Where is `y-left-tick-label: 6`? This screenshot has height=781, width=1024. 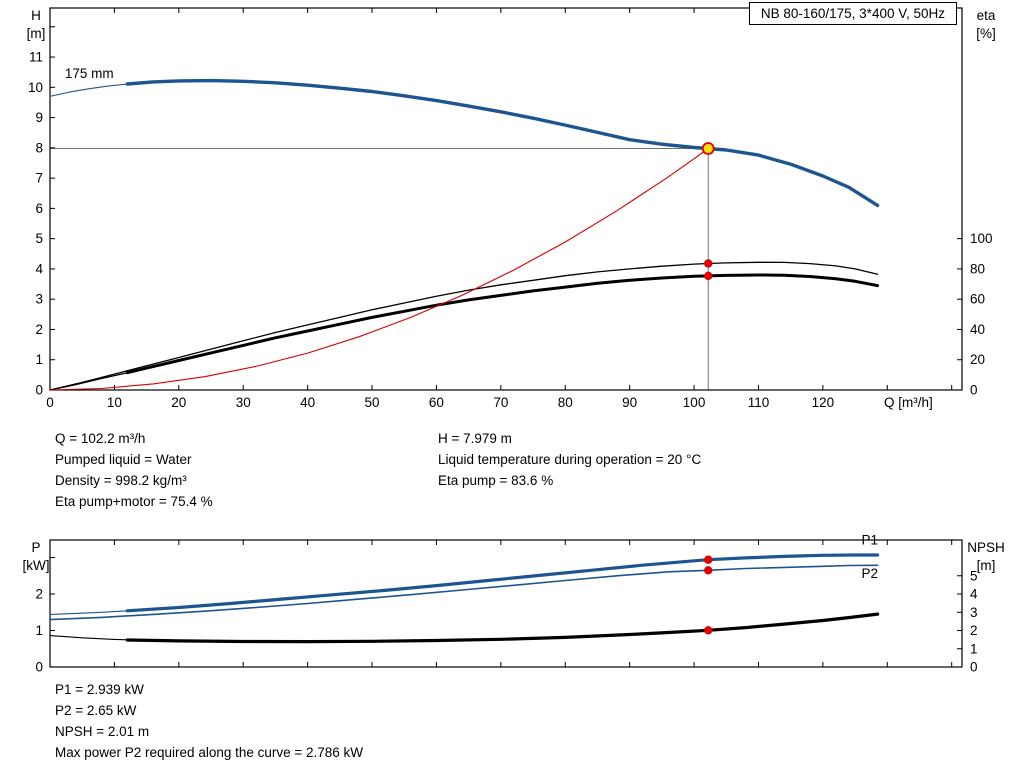 y-left-tick-label: 6 is located at coordinates (39, 208).